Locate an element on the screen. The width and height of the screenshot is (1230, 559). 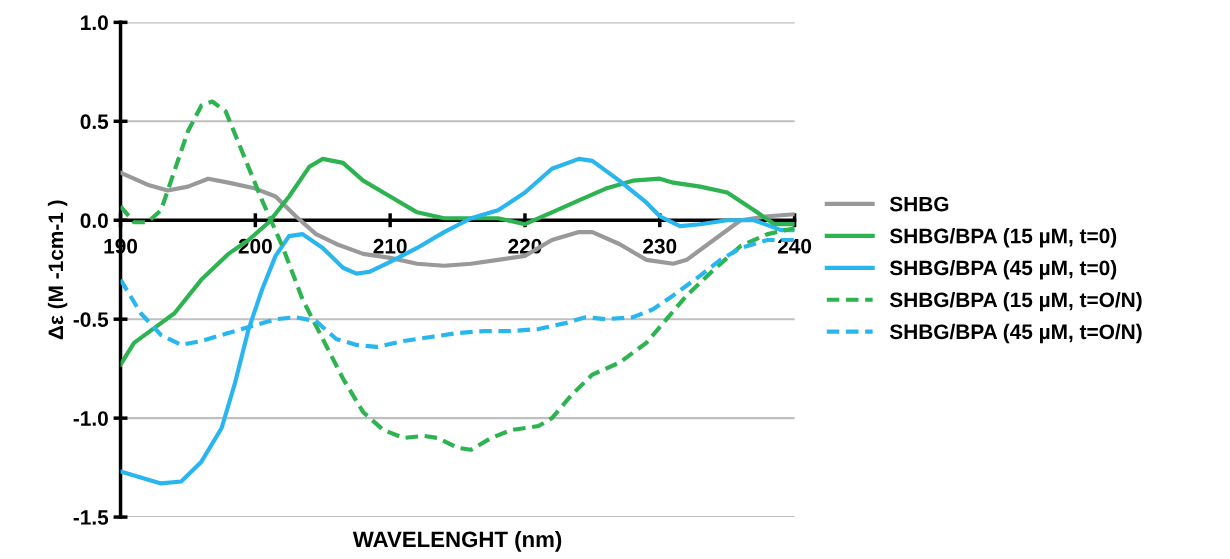
y-tick-label: -1.5 is located at coordinates (91, 517).